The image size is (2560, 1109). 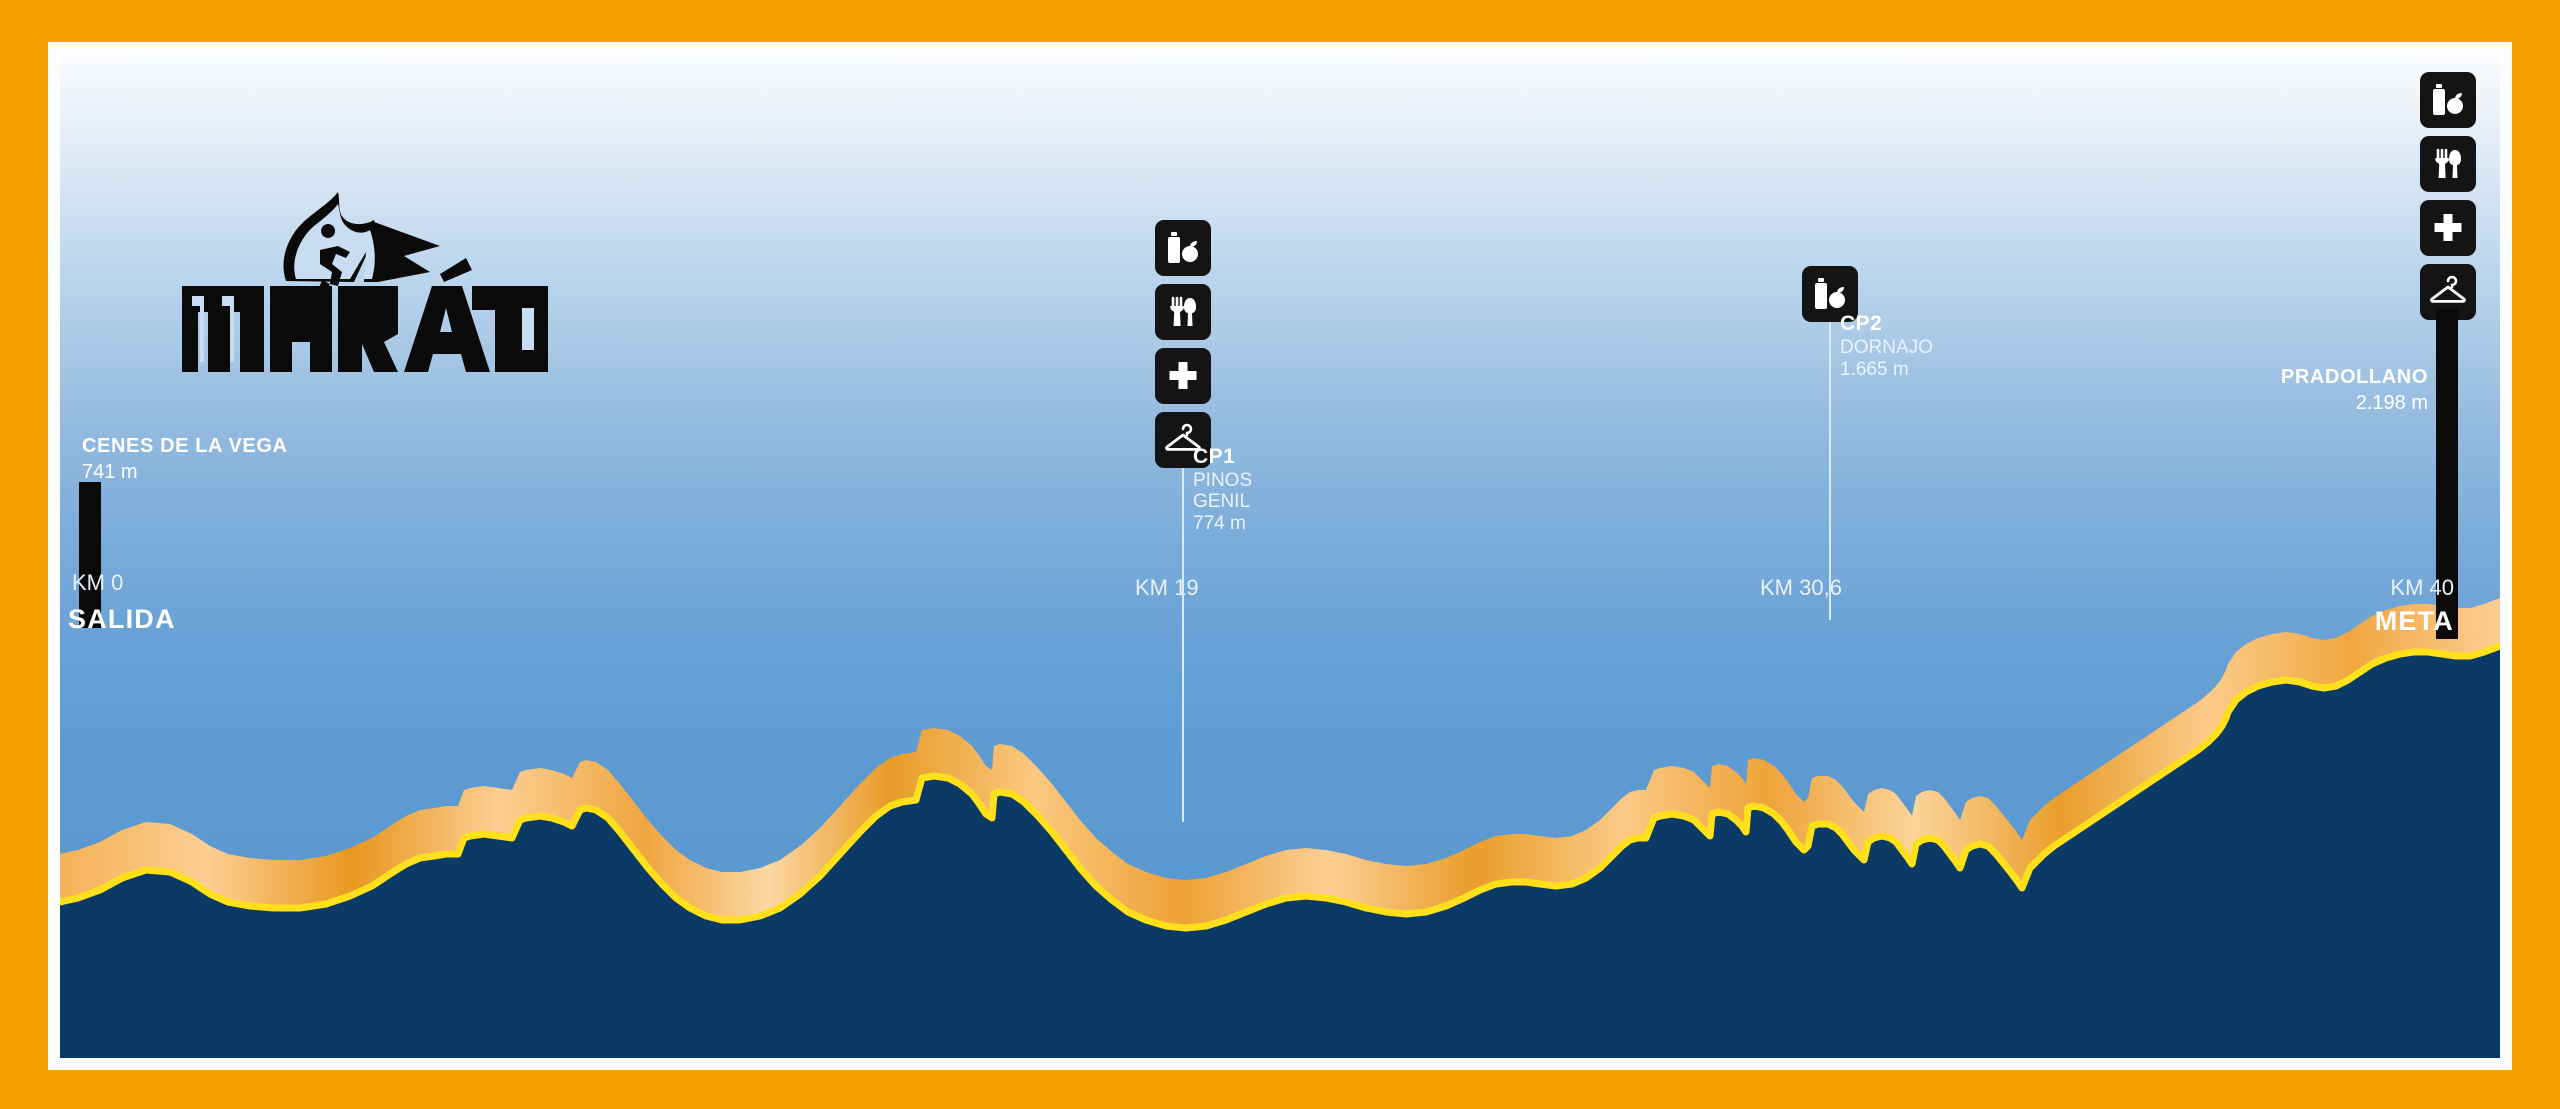 I want to click on cp2-altitude: 1.665 m, so click(x=1874, y=370).